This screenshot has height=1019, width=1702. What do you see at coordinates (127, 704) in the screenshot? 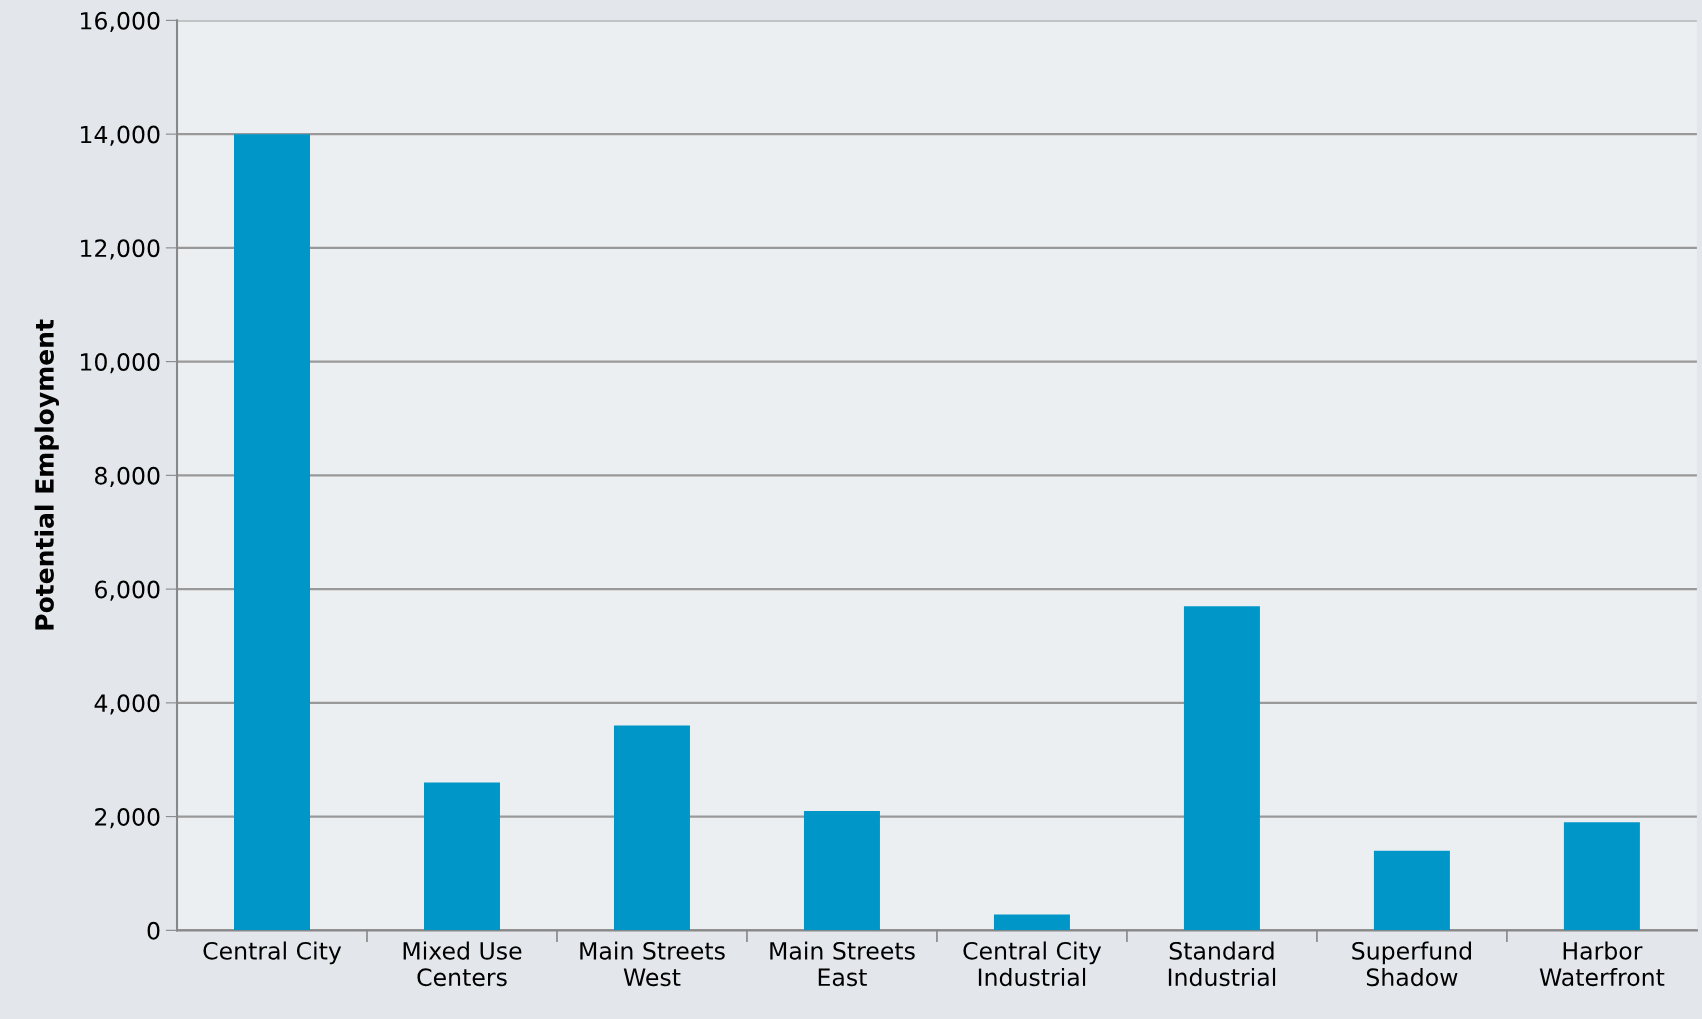
I see `y-tick-label: 4,000` at bounding box center [127, 704].